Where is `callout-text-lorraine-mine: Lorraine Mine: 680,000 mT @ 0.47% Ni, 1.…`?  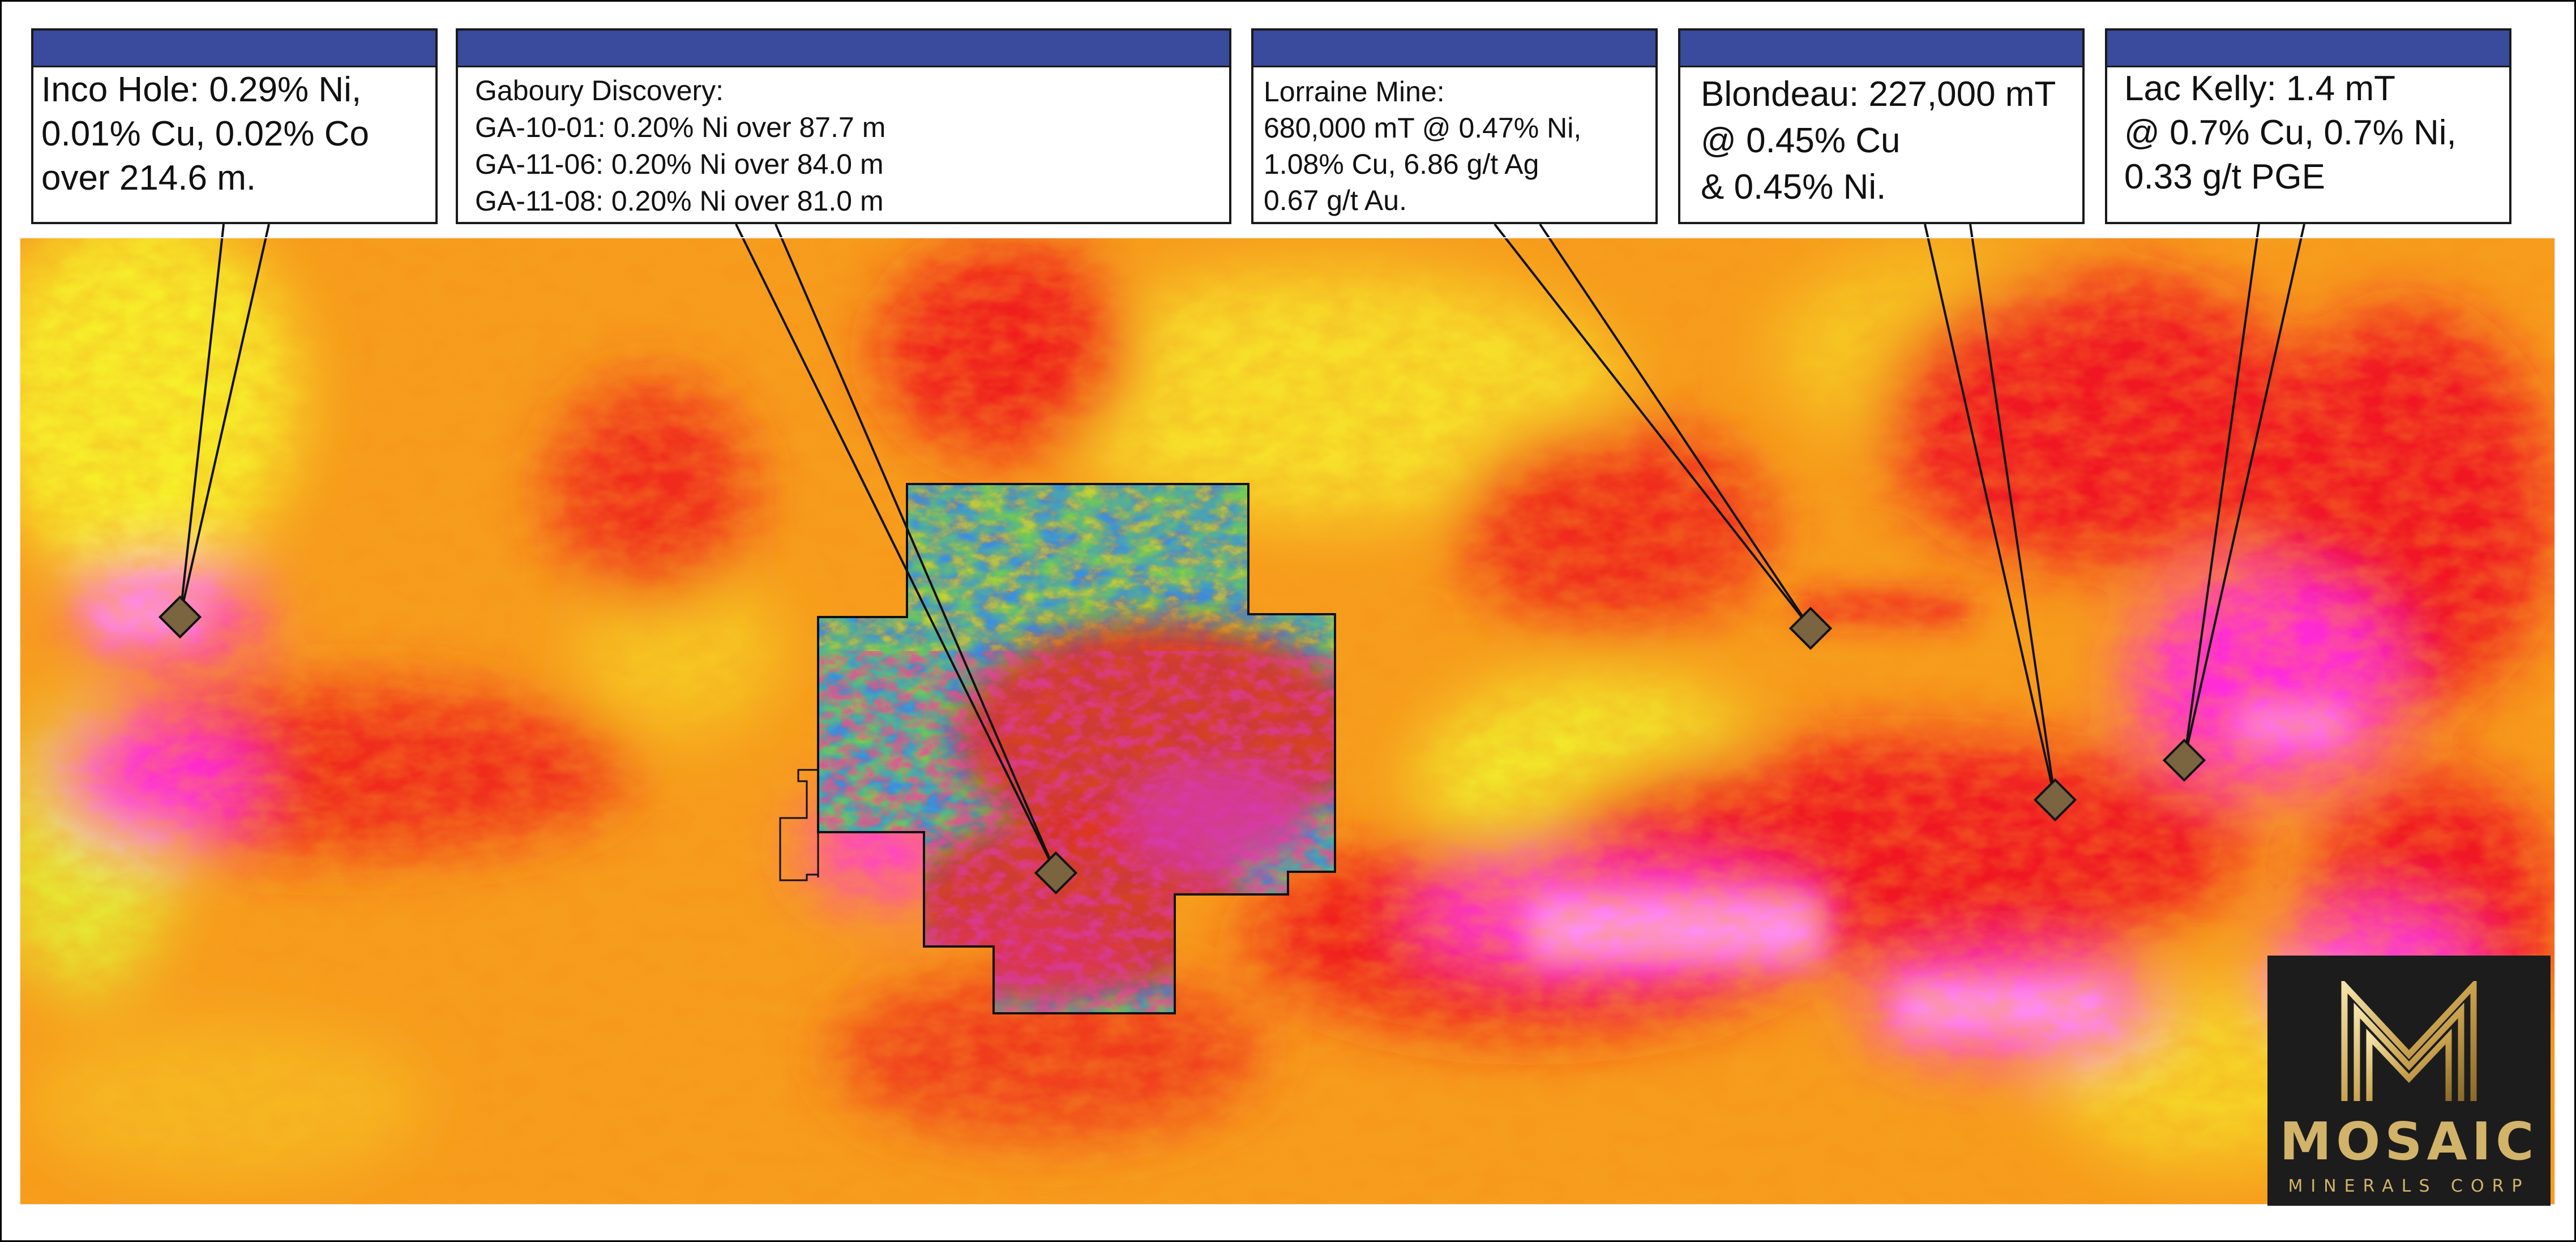 callout-text-lorraine-mine: Lorraine Mine: 680,000 mT @ 0.47% Ni, 1.… is located at coordinates (1423, 146).